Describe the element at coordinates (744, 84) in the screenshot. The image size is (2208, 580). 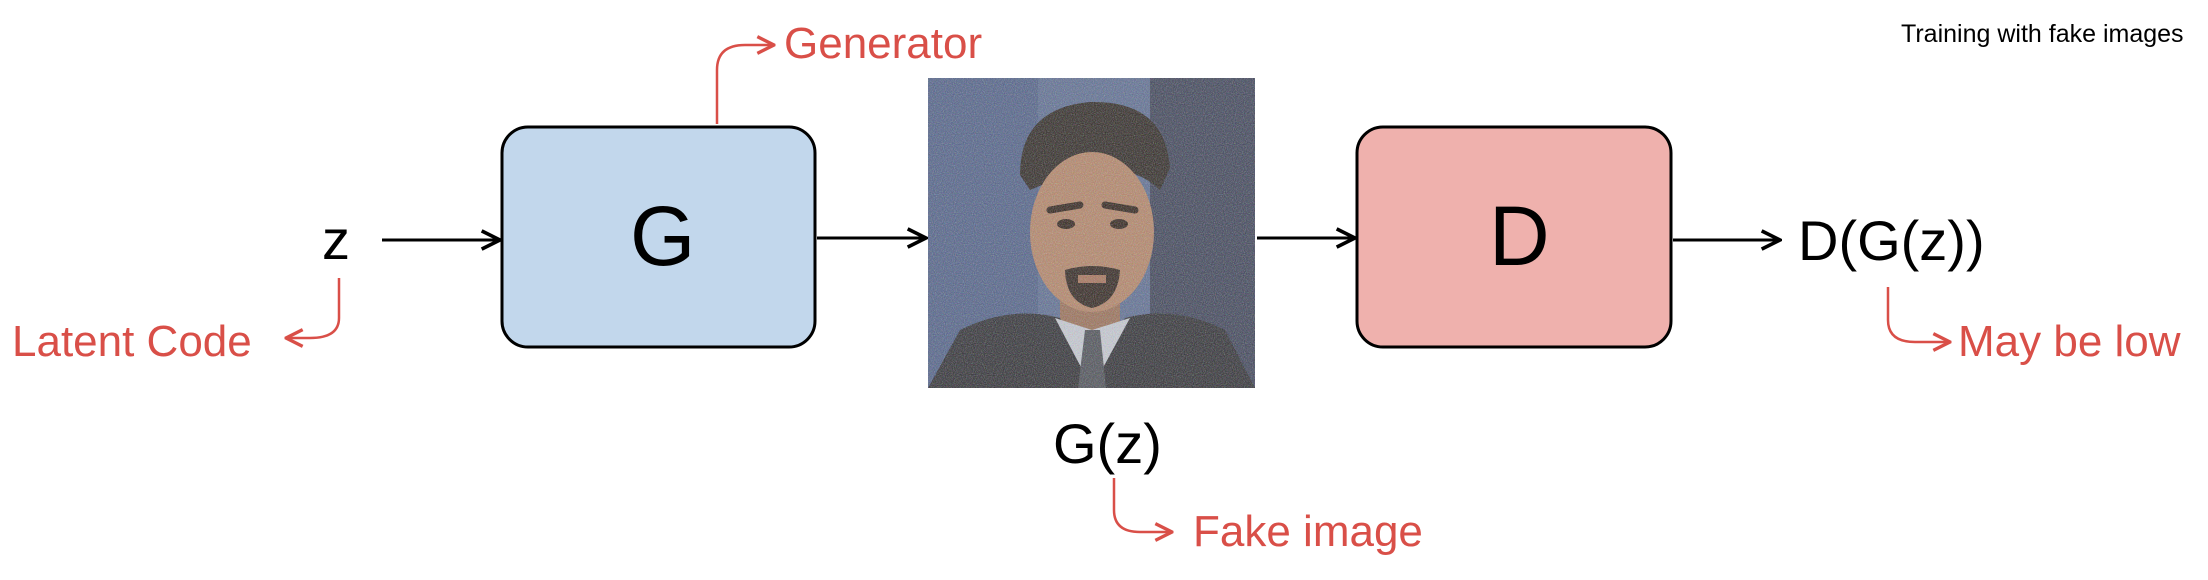
I see `generator-annotation-arrow` at that location.